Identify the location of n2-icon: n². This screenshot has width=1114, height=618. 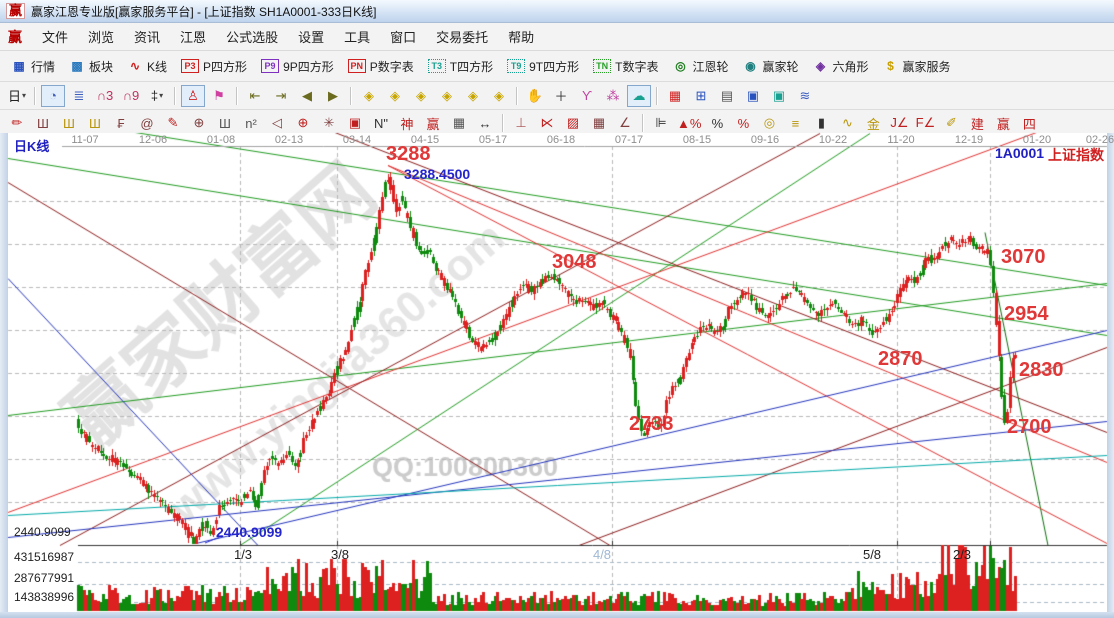
(251, 123).